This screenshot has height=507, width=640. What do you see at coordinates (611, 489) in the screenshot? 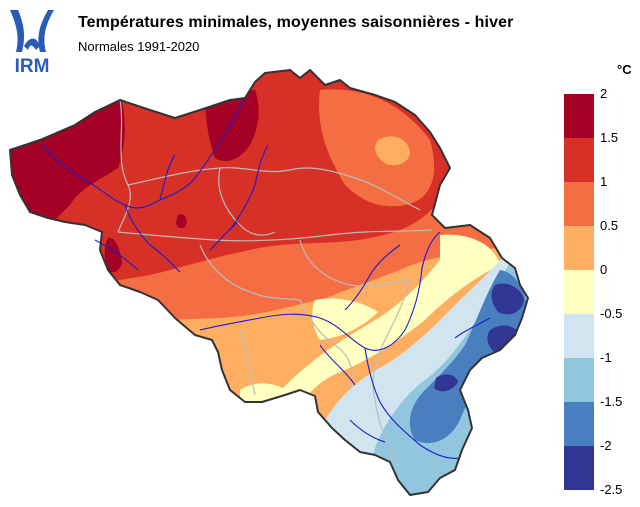
I see `legend-tick-label: -2.5` at bounding box center [611, 489].